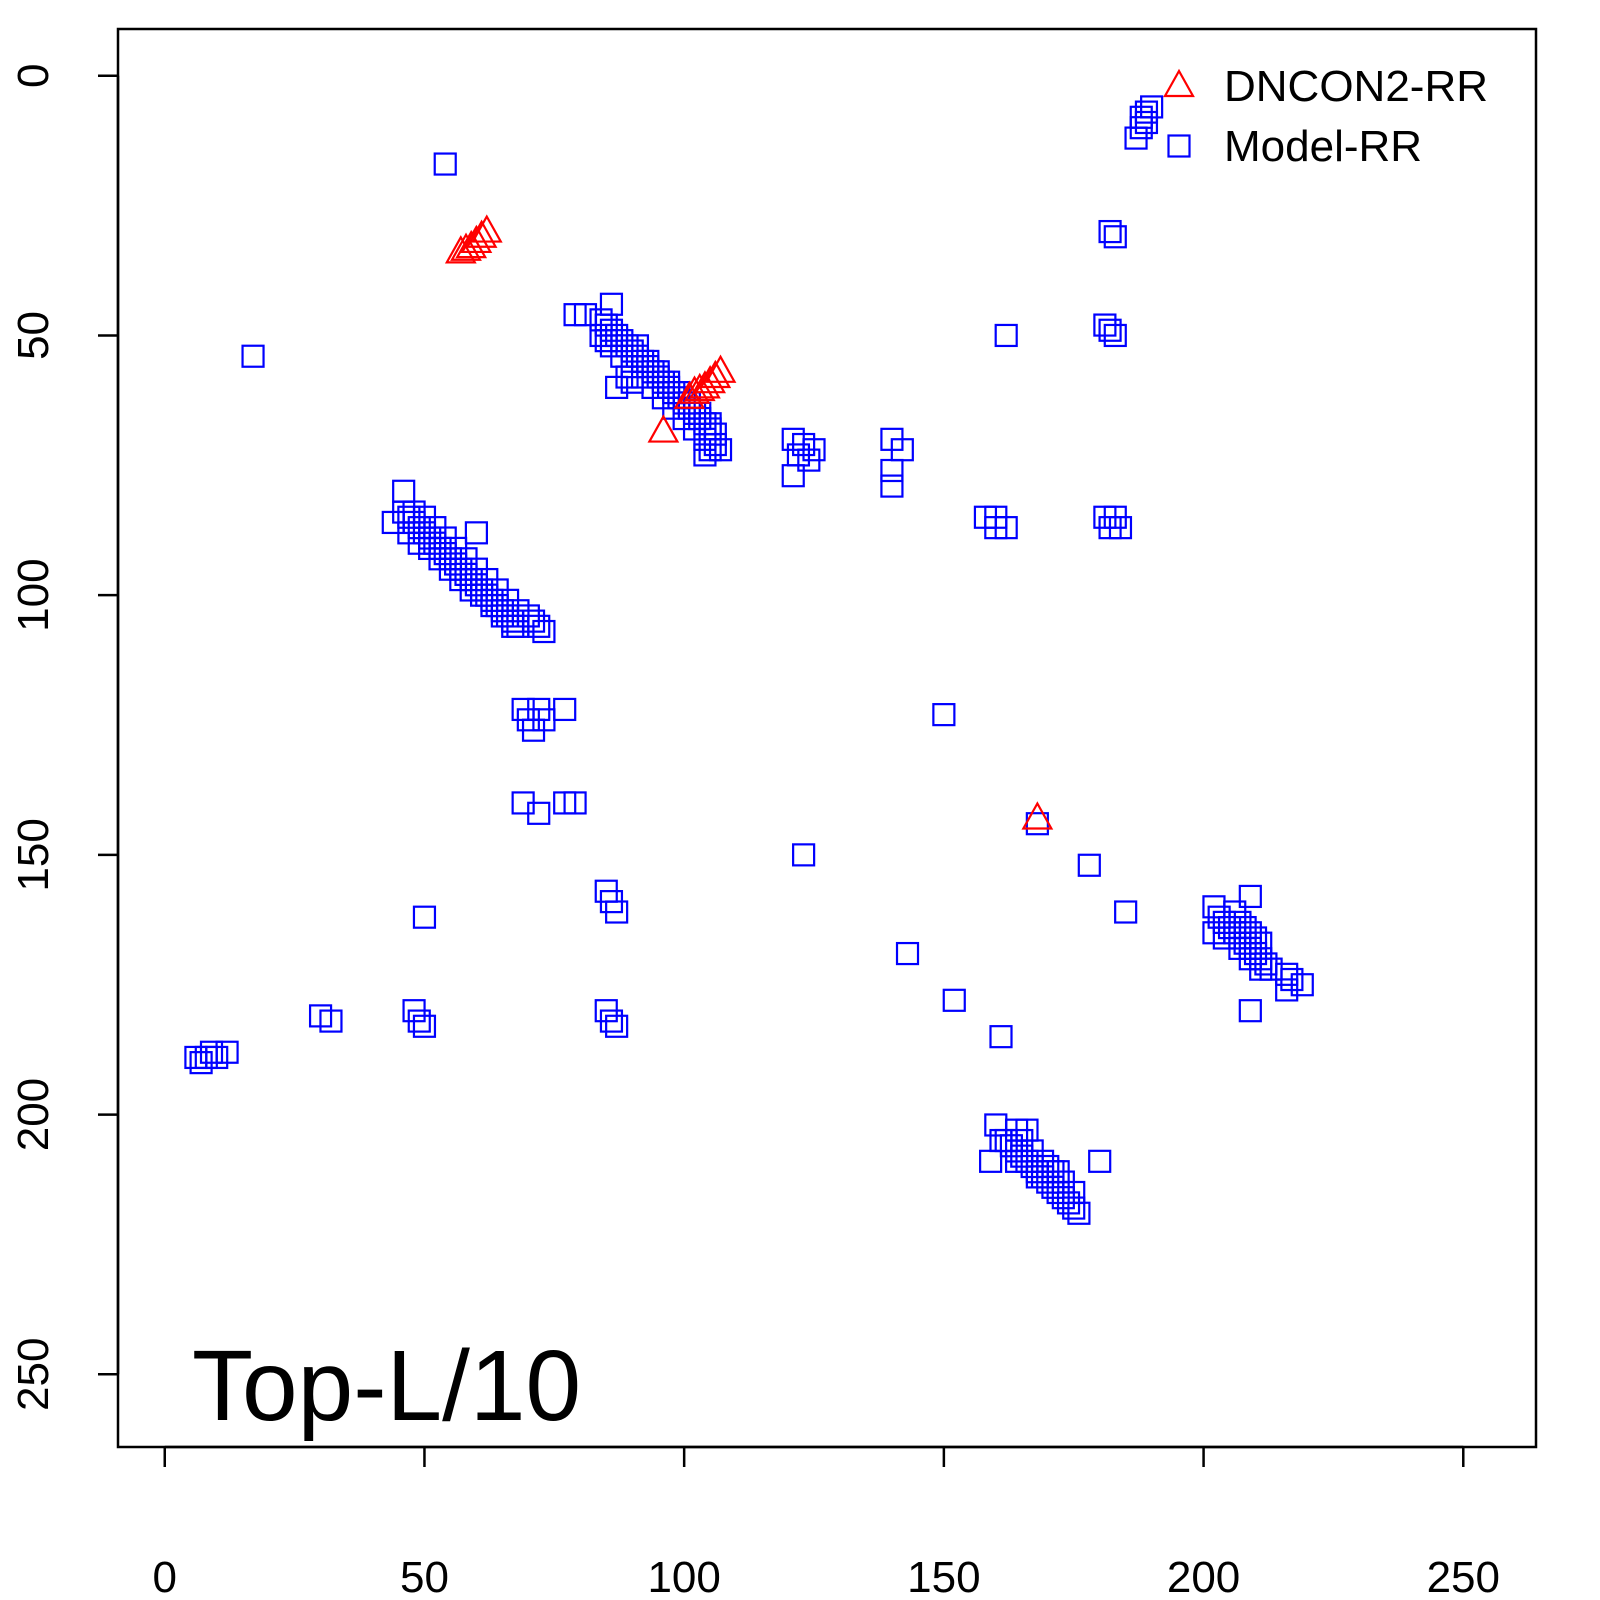 The height and width of the screenshot is (1600, 1600). I want to click on y-tick-label: 50, so click(33, 335).